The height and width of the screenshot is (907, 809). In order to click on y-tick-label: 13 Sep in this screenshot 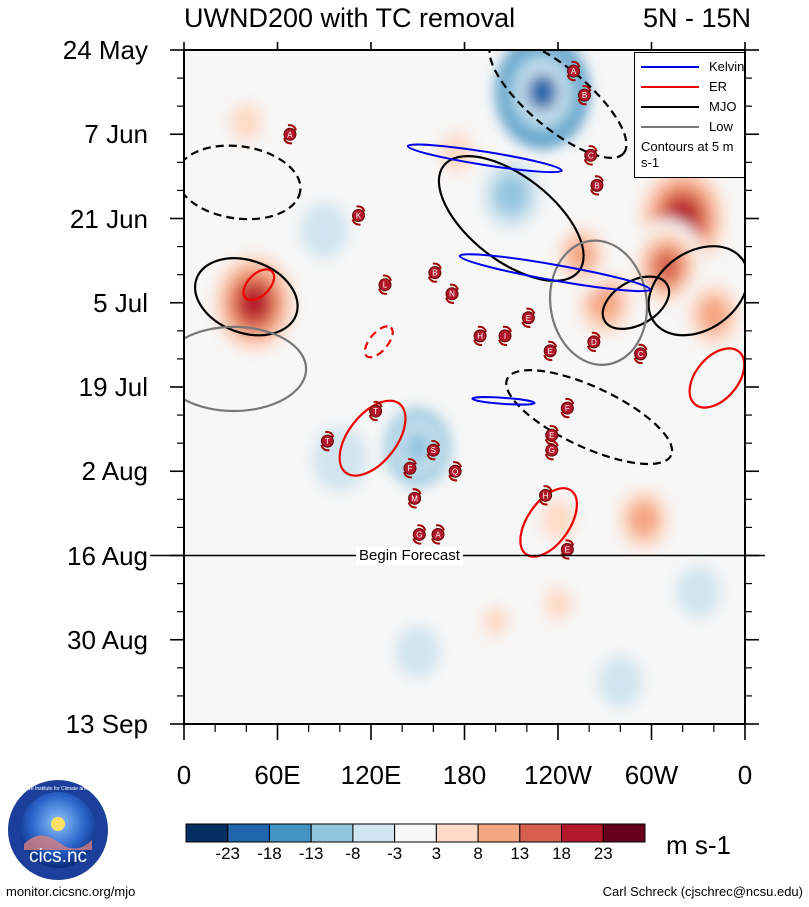, I will do `click(106, 724)`.